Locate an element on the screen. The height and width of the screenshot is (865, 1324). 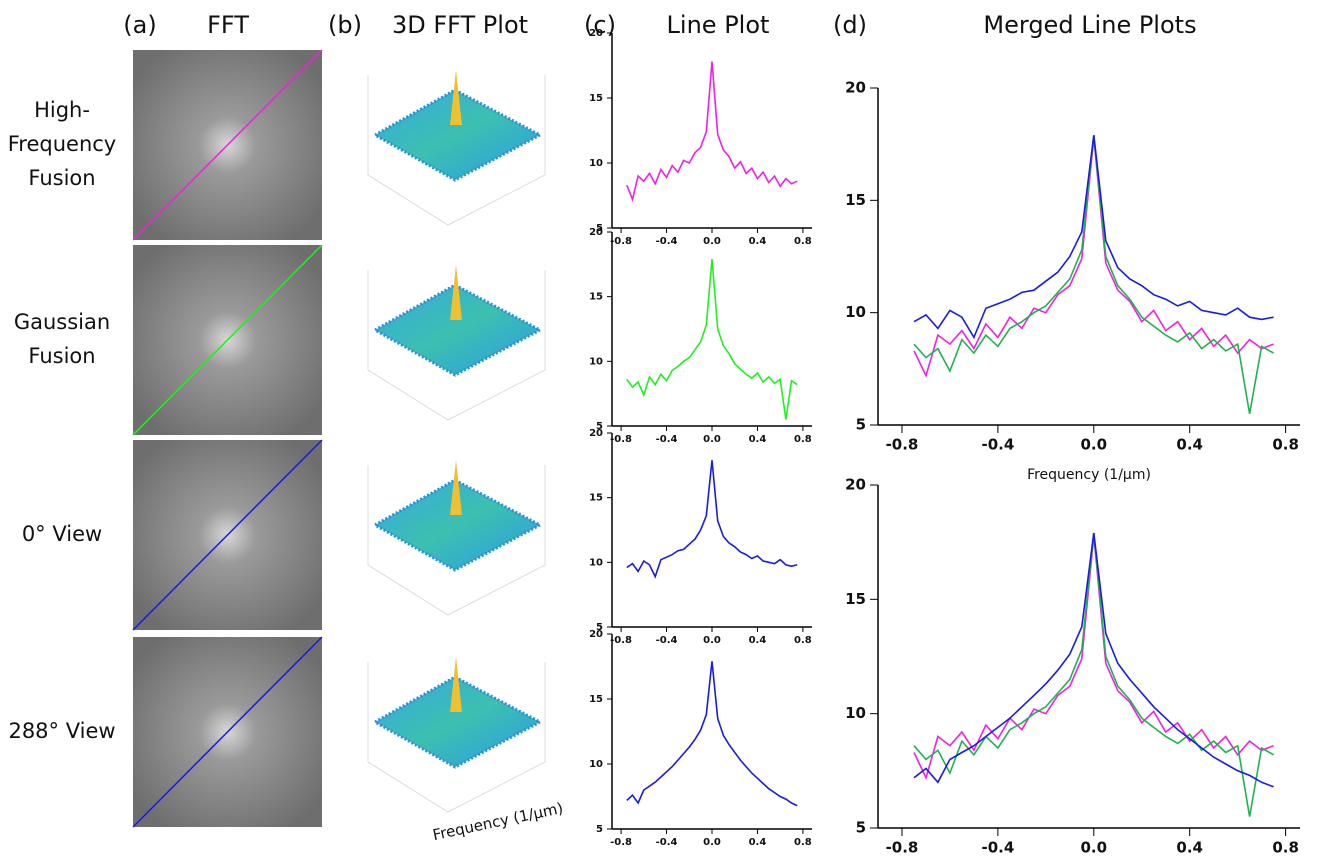
row-label: High- is located at coordinates (62, 110).